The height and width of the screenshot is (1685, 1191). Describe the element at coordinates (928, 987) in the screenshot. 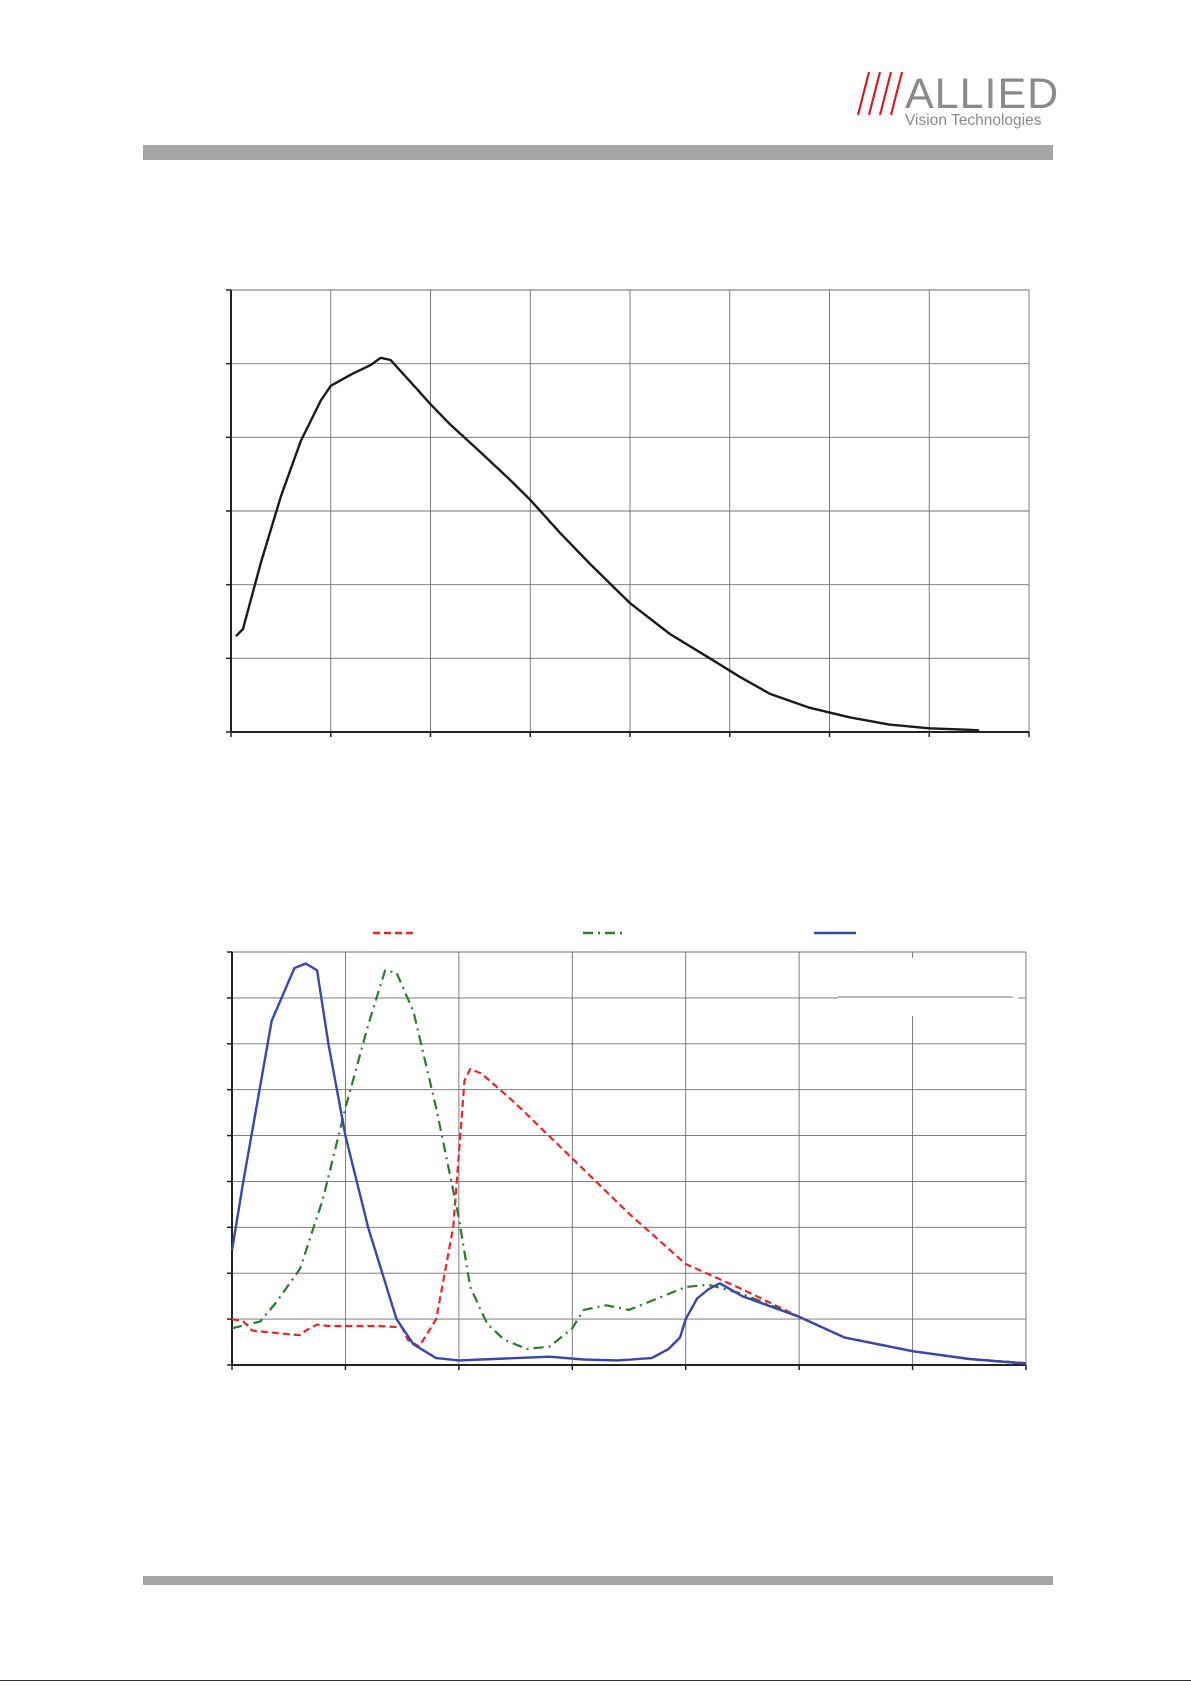

I see `chart2-legend-box` at that location.